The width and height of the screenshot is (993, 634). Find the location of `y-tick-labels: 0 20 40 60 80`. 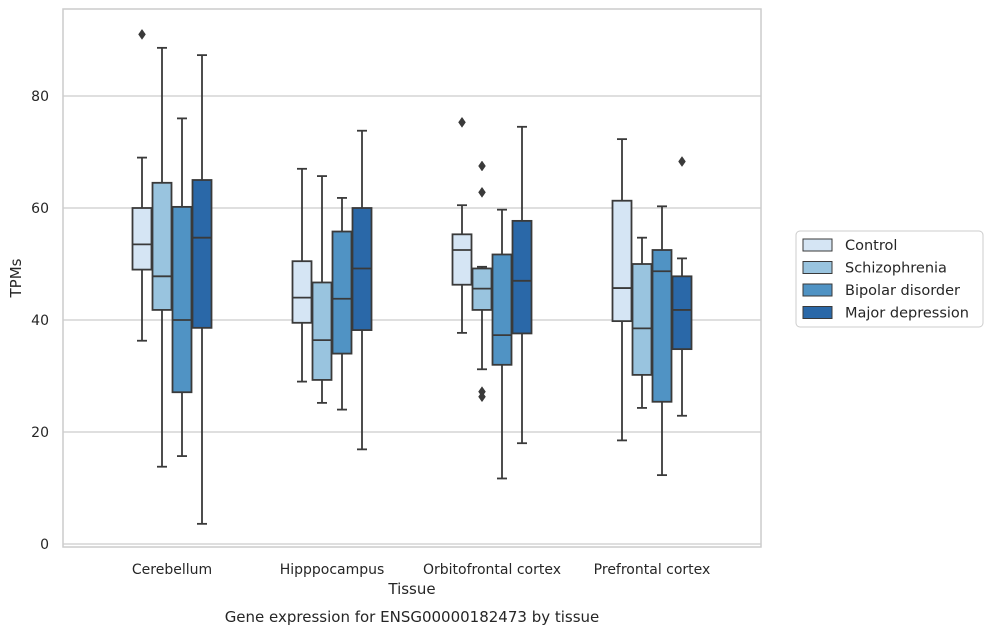

y-tick-labels: 0 20 40 60 80 is located at coordinates (40, 321).